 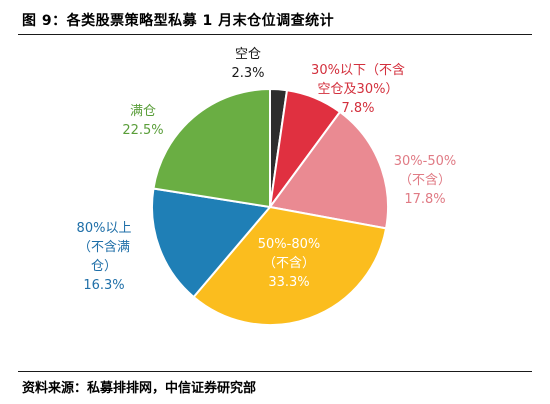 I want to click on source-divider, so click(x=275, y=371).